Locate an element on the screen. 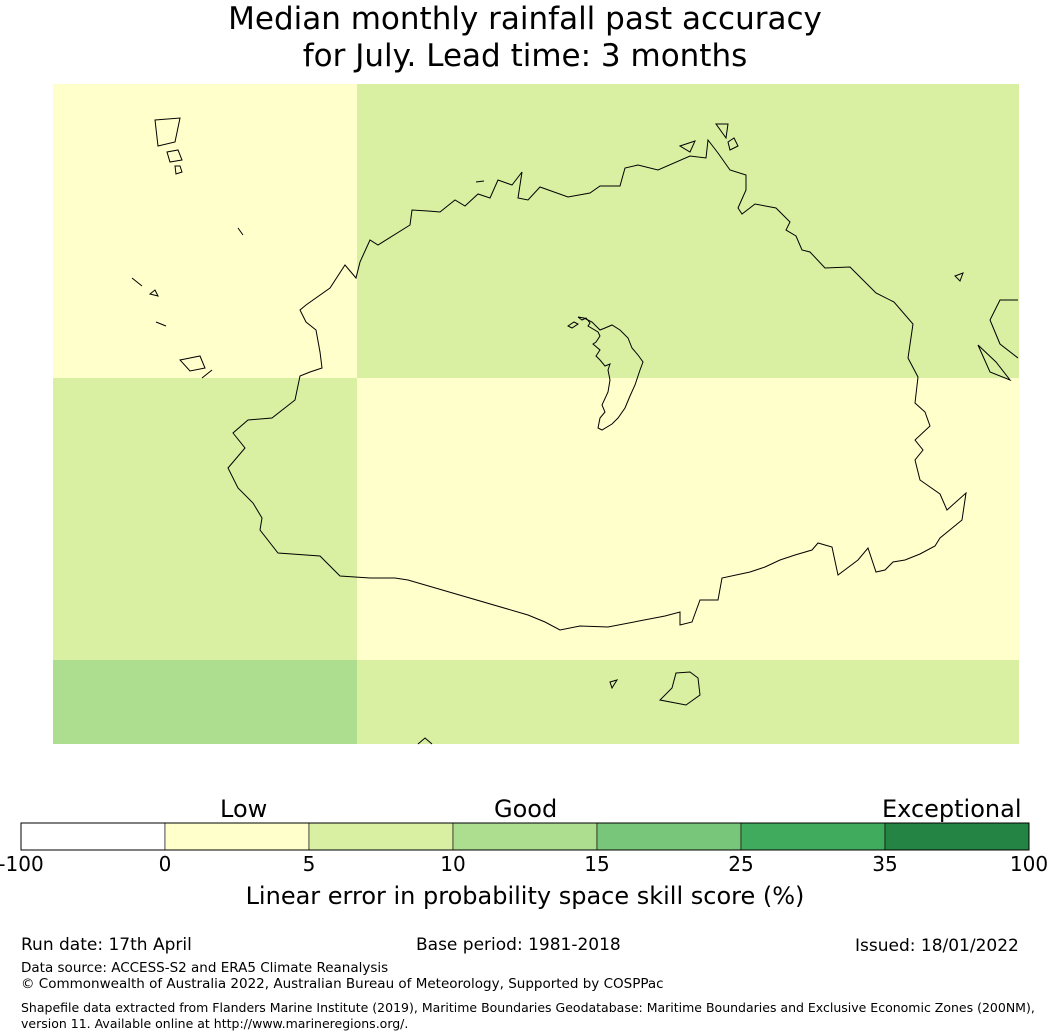 This screenshot has width=1050, height=1035. colorbar-tick-label: 0 is located at coordinates (165, 864).